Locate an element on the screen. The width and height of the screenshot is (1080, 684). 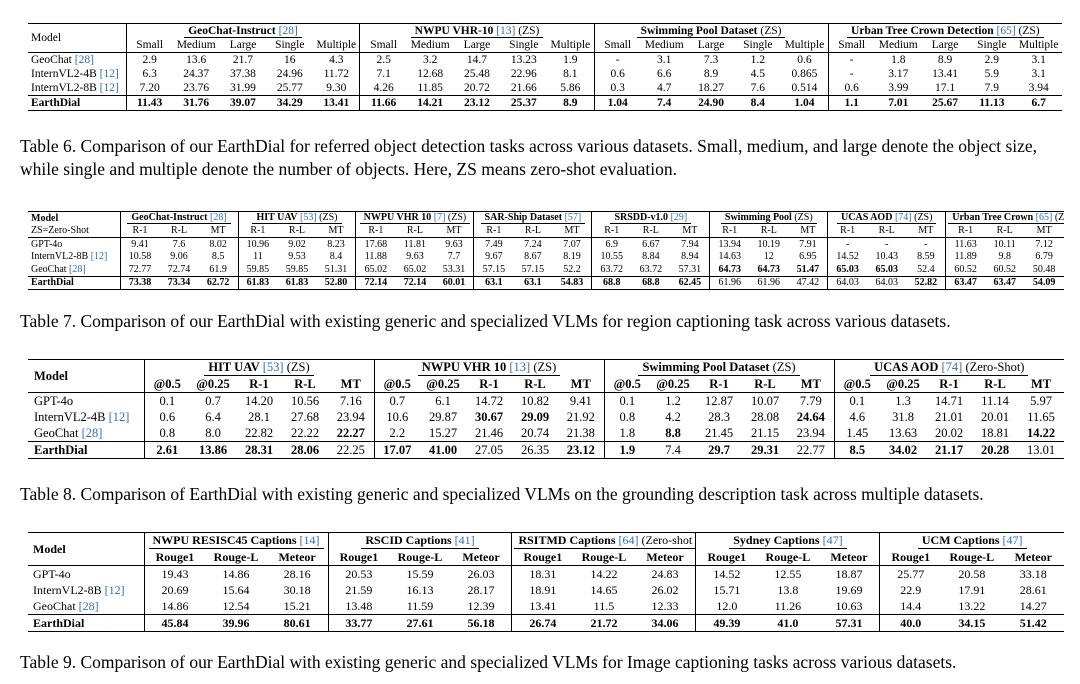
t6-cell-value: 34.29 is located at coordinates (289, 103).